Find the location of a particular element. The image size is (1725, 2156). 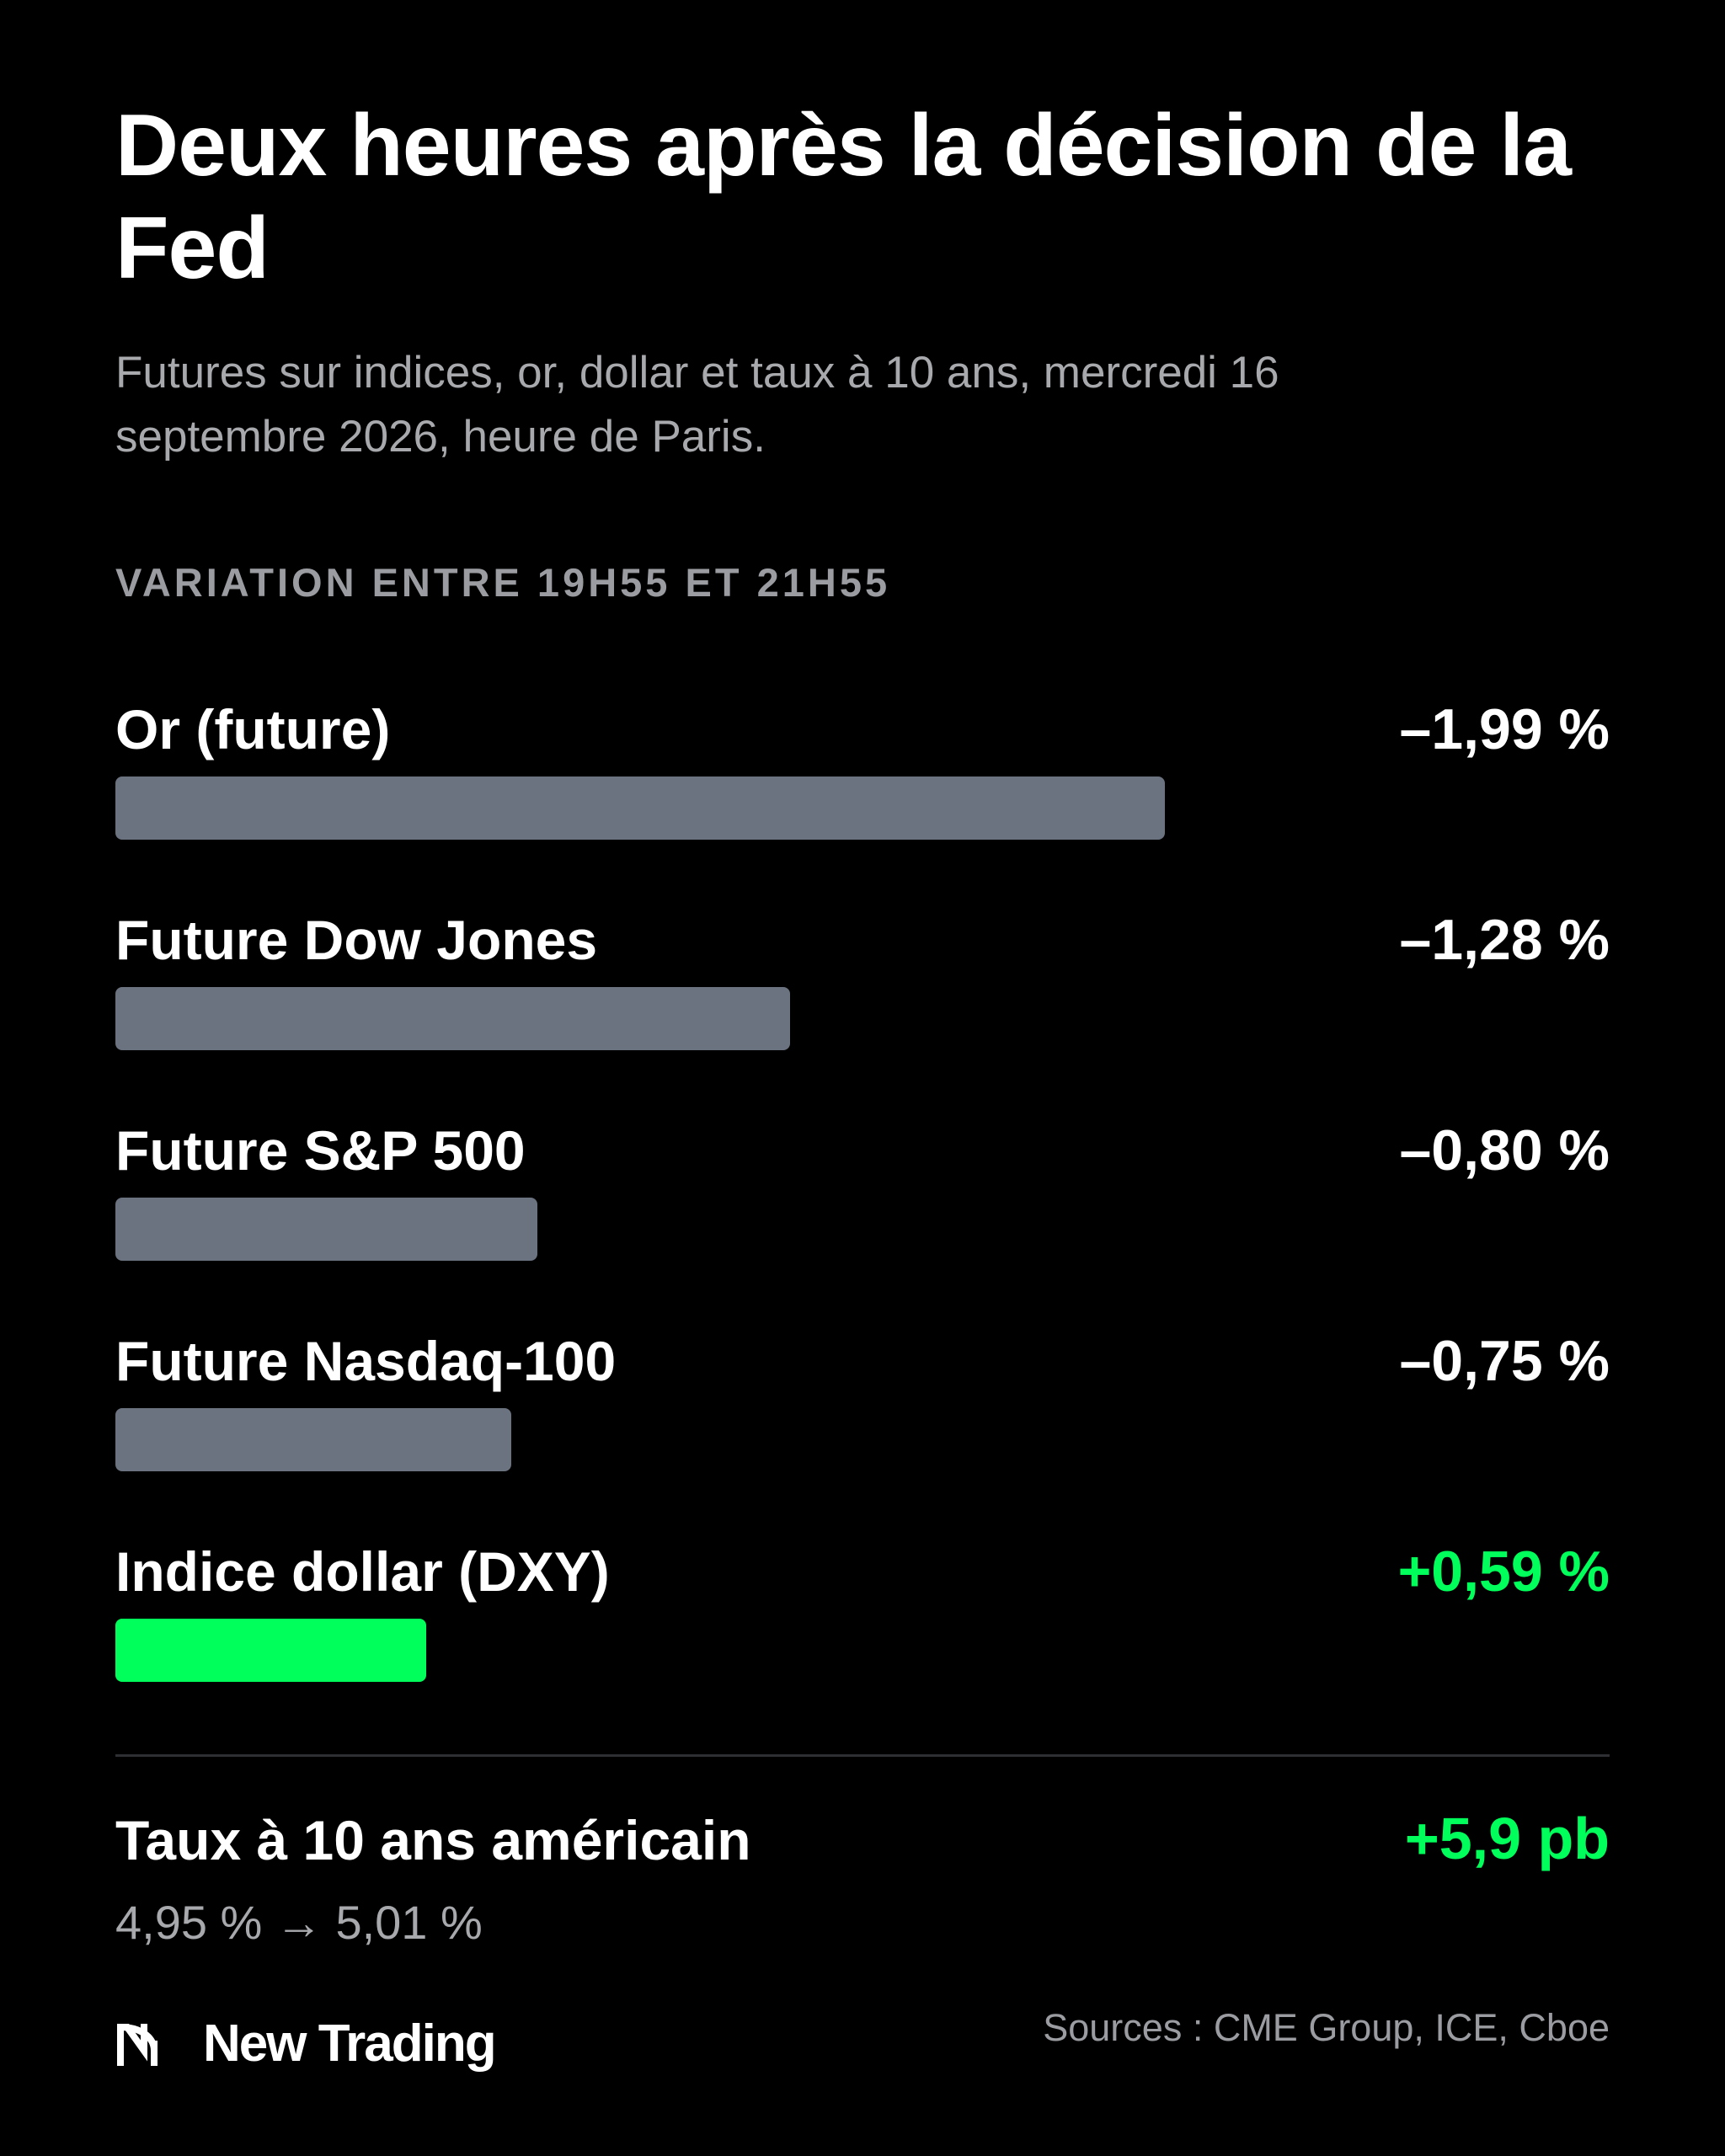

brand: New Trading is located at coordinates (306, 2044).